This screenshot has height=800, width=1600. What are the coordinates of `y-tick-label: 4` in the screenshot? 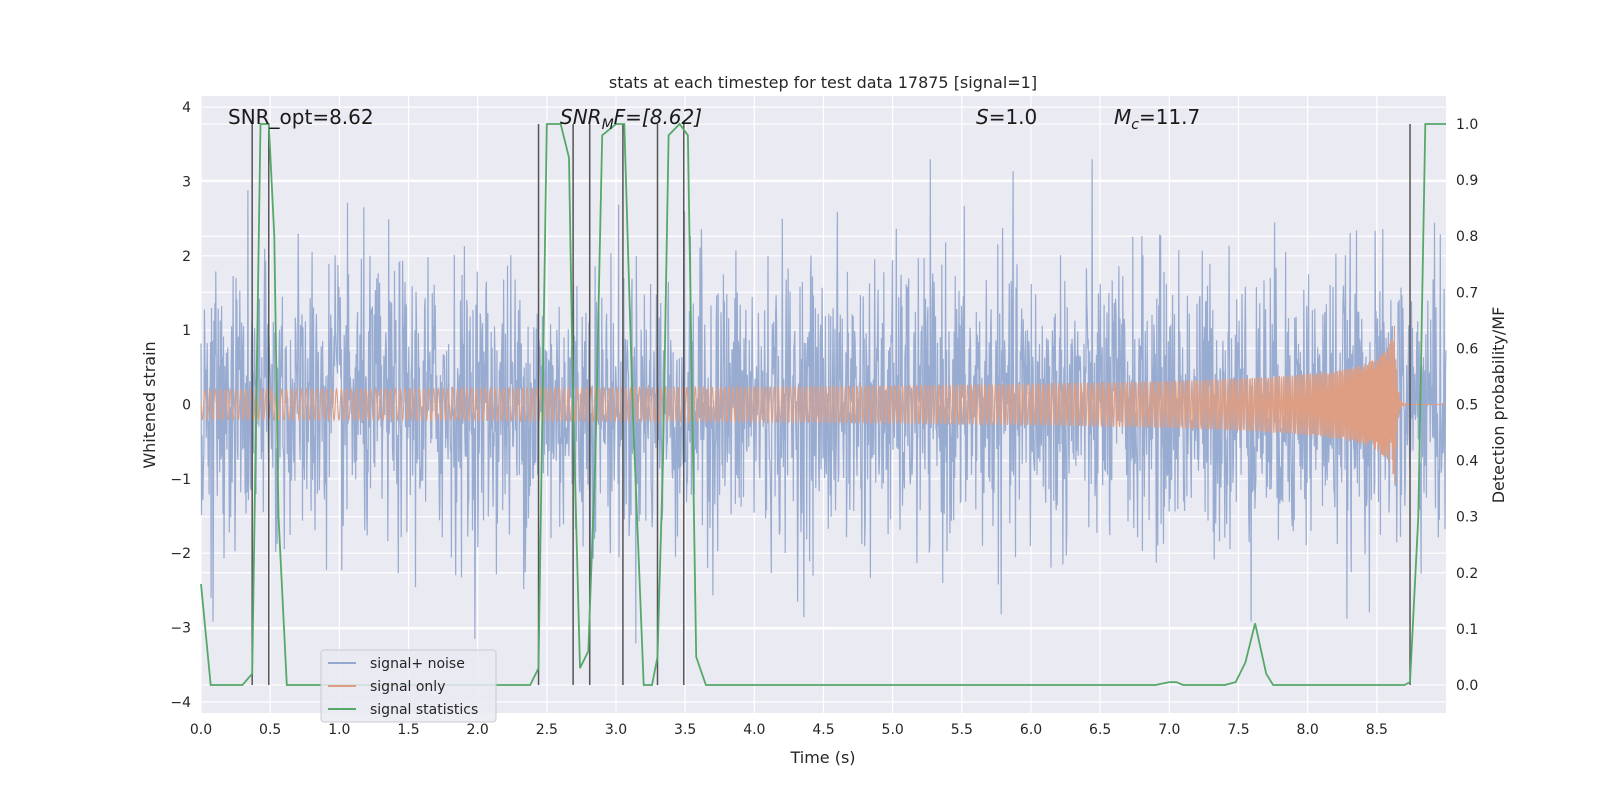 It's located at (186, 108).